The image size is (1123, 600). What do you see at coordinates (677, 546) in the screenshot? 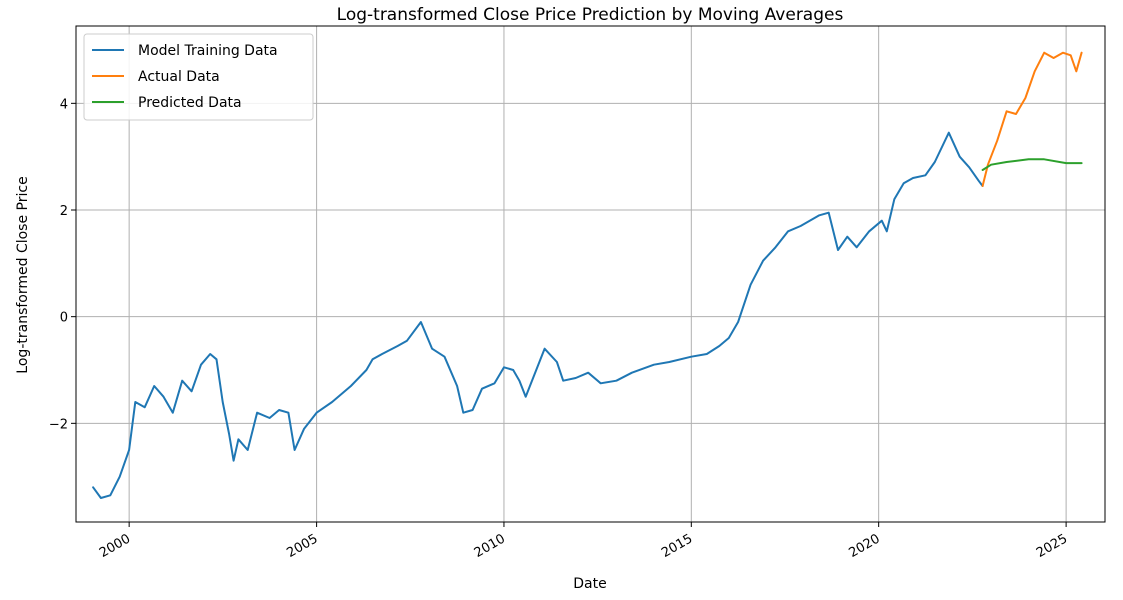
I see `x-tick-label: 2015` at bounding box center [677, 546].